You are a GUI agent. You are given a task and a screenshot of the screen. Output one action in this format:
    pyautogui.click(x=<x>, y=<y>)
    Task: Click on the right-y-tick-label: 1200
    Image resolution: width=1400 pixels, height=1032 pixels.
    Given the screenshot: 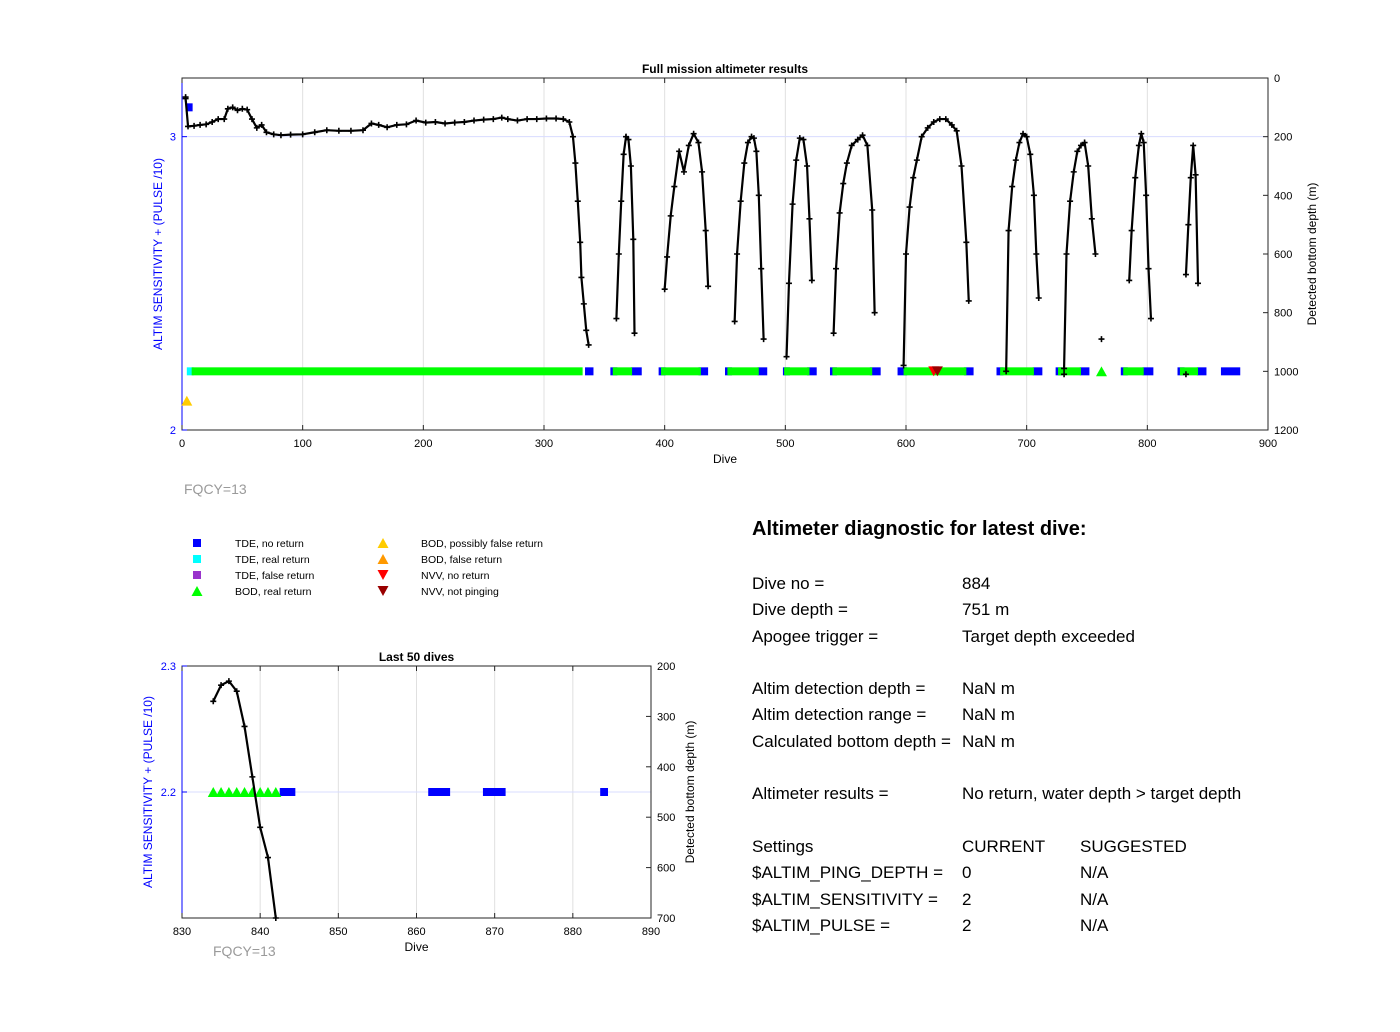 What is the action you would take?
    pyautogui.click(x=1286, y=431)
    